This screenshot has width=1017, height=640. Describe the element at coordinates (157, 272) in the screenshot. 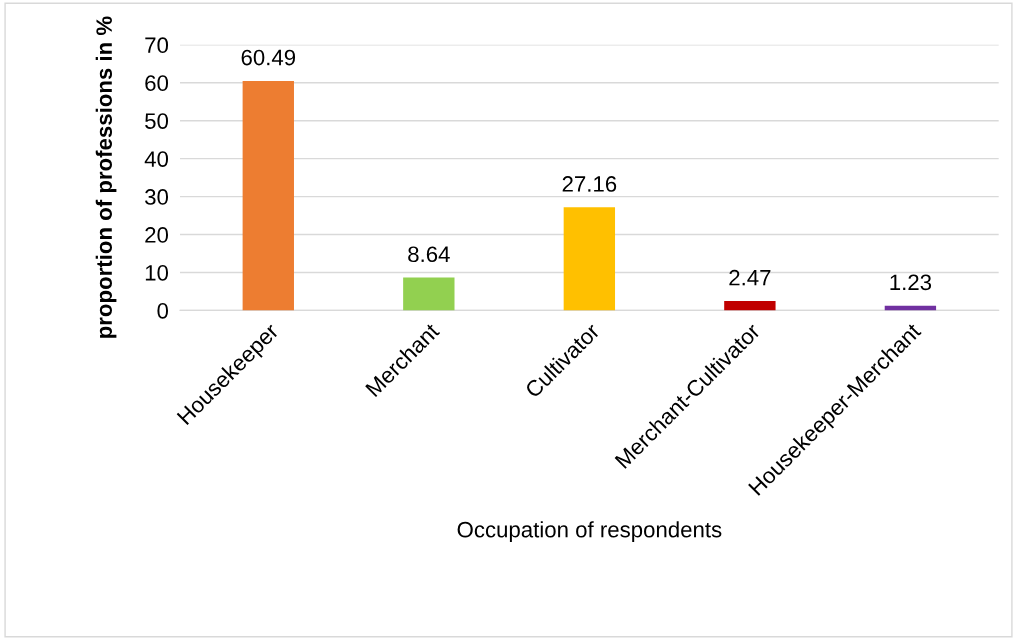

I see `y-tick-label: 10` at that location.